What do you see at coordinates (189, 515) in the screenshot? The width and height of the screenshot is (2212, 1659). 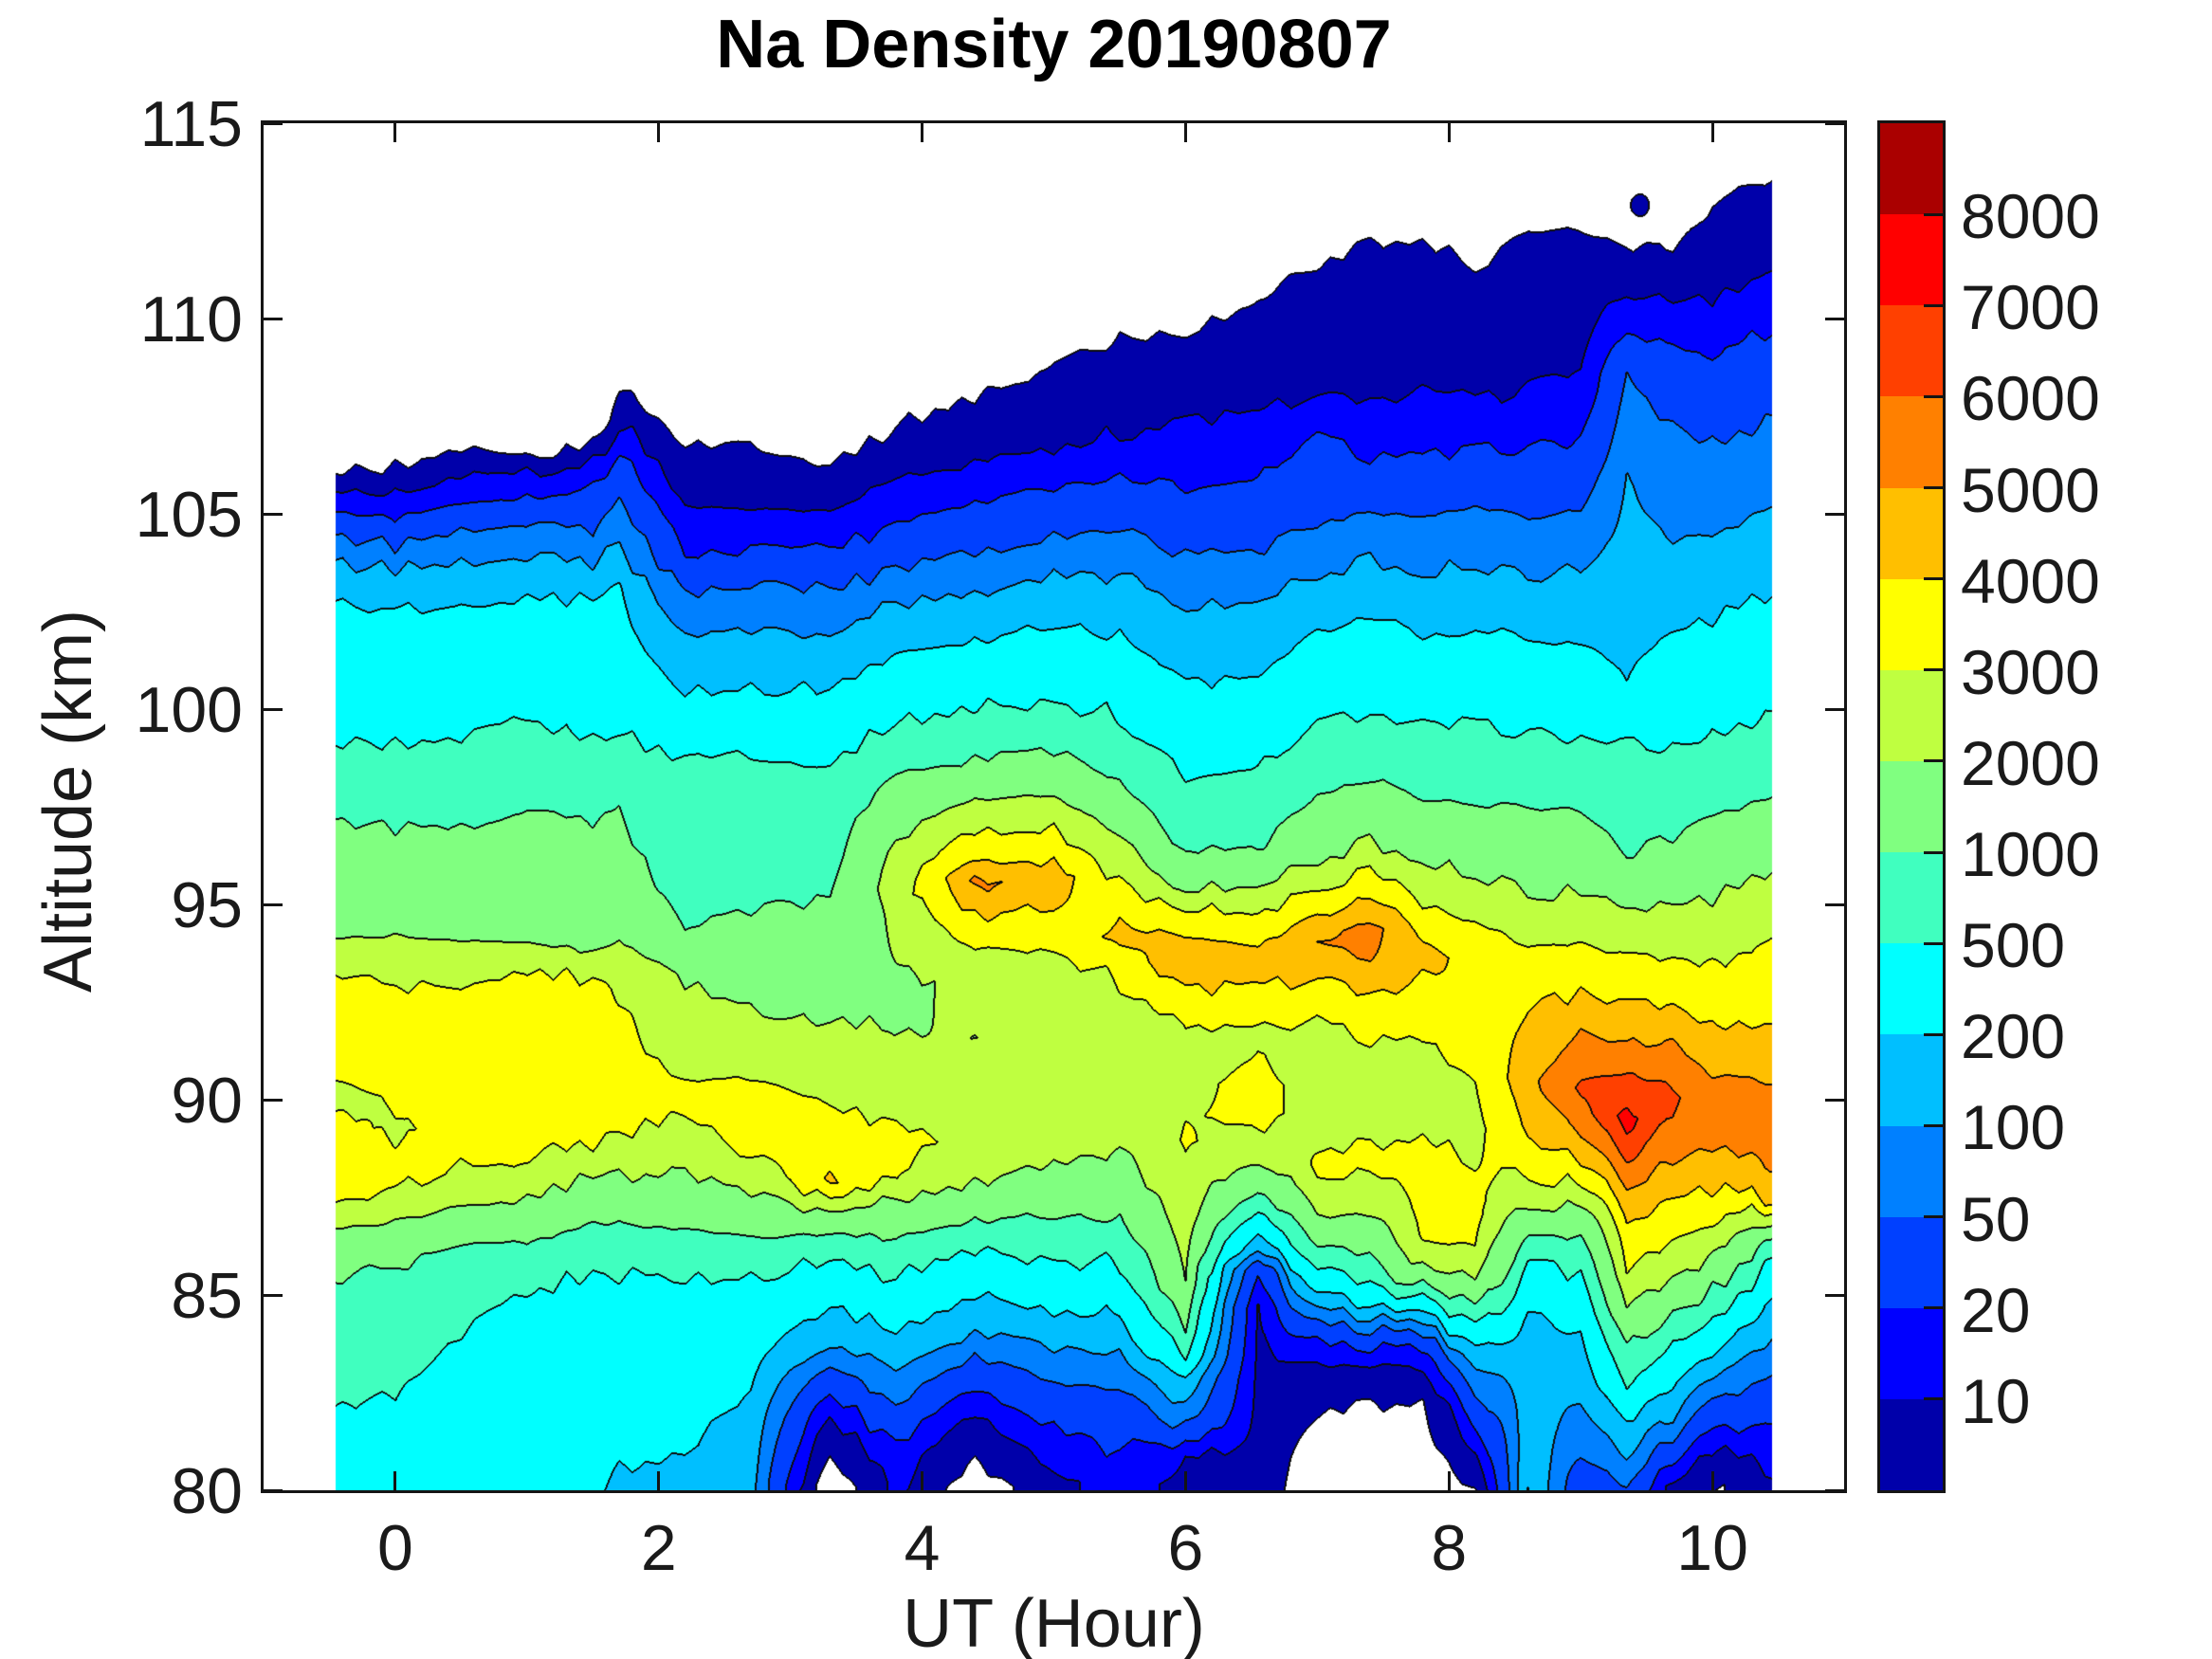 I see `y-tick-label: 105` at bounding box center [189, 515].